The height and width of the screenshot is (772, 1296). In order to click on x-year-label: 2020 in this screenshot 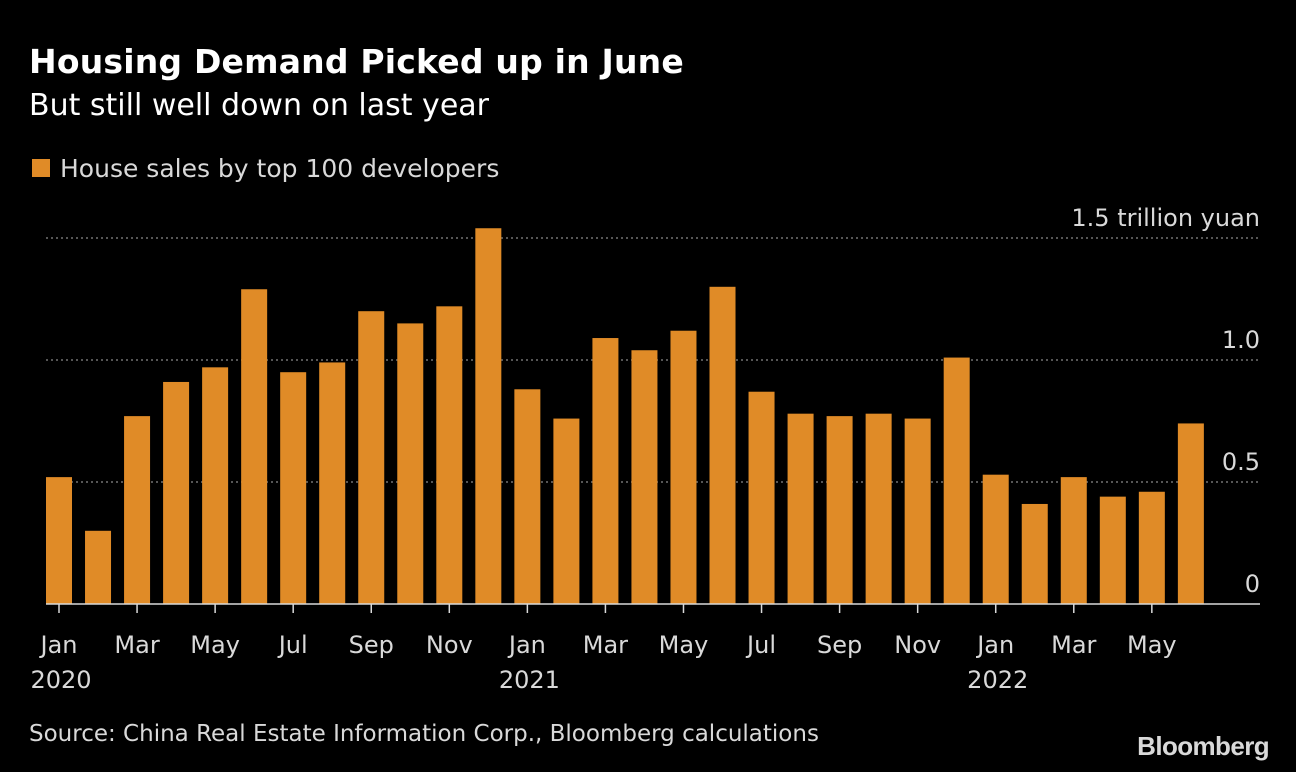, I will do `click(60, 680)`.